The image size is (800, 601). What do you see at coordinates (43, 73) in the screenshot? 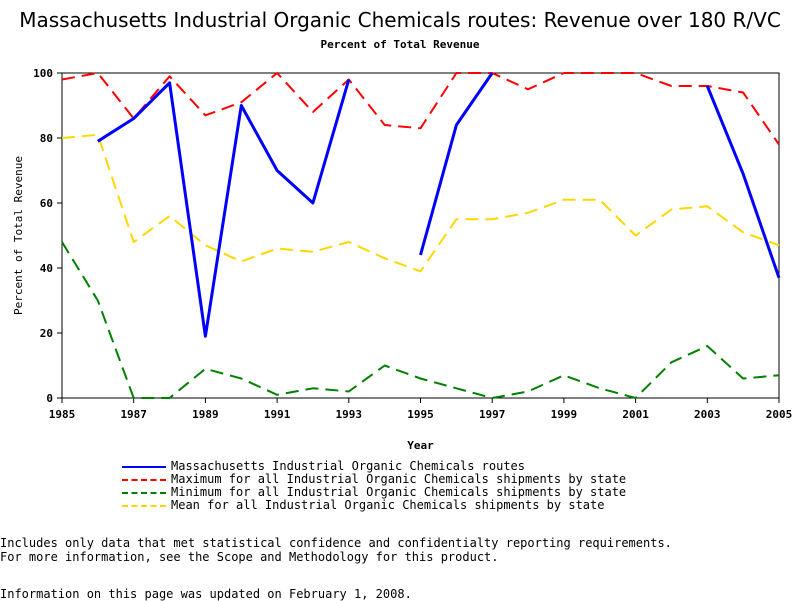
I see `y-tick-label-100: 100` at bounding box center [43, 73].